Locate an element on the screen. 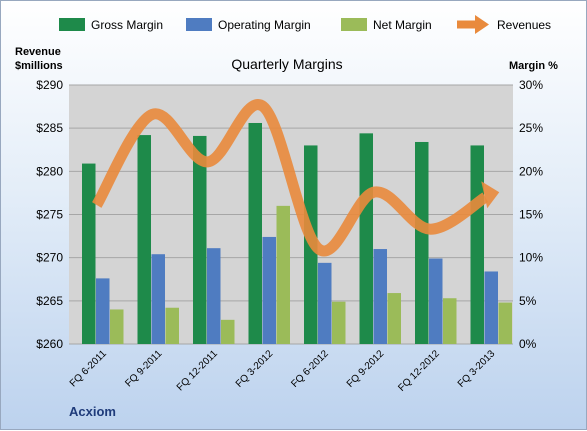  right-axis-label: Margin % is located at coordinates (533, 66).